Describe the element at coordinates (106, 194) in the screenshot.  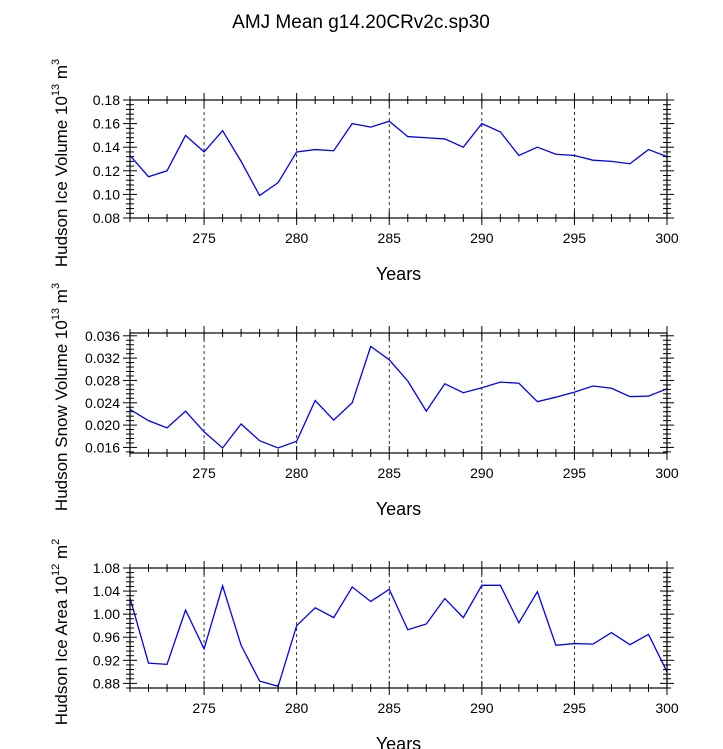
I see `y-tick-label: 0.10` at that location.